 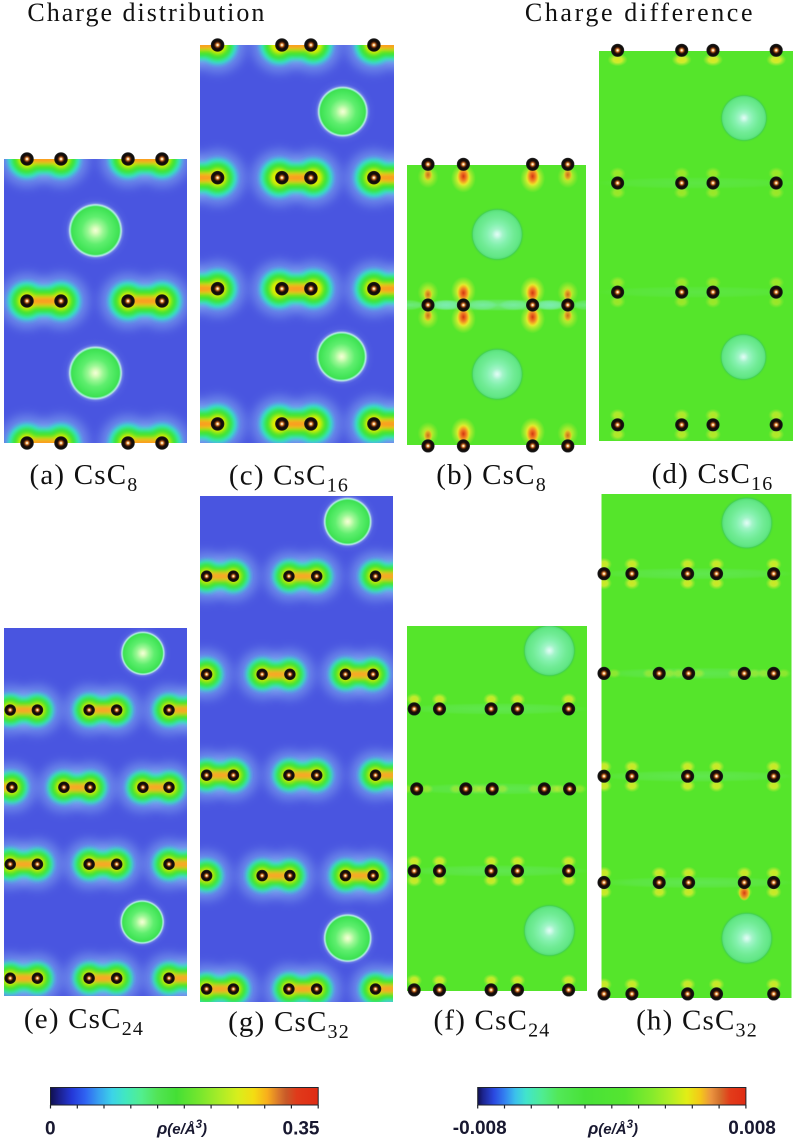 I want to click on svg-text: (b) CsC8, so click(x=491, y=477).